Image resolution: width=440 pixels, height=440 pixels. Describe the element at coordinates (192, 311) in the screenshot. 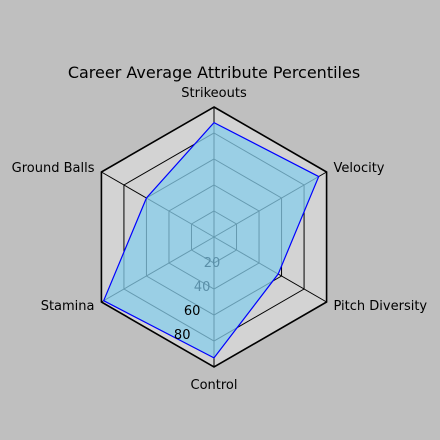

I see `tick-label-60: 60` at that location.